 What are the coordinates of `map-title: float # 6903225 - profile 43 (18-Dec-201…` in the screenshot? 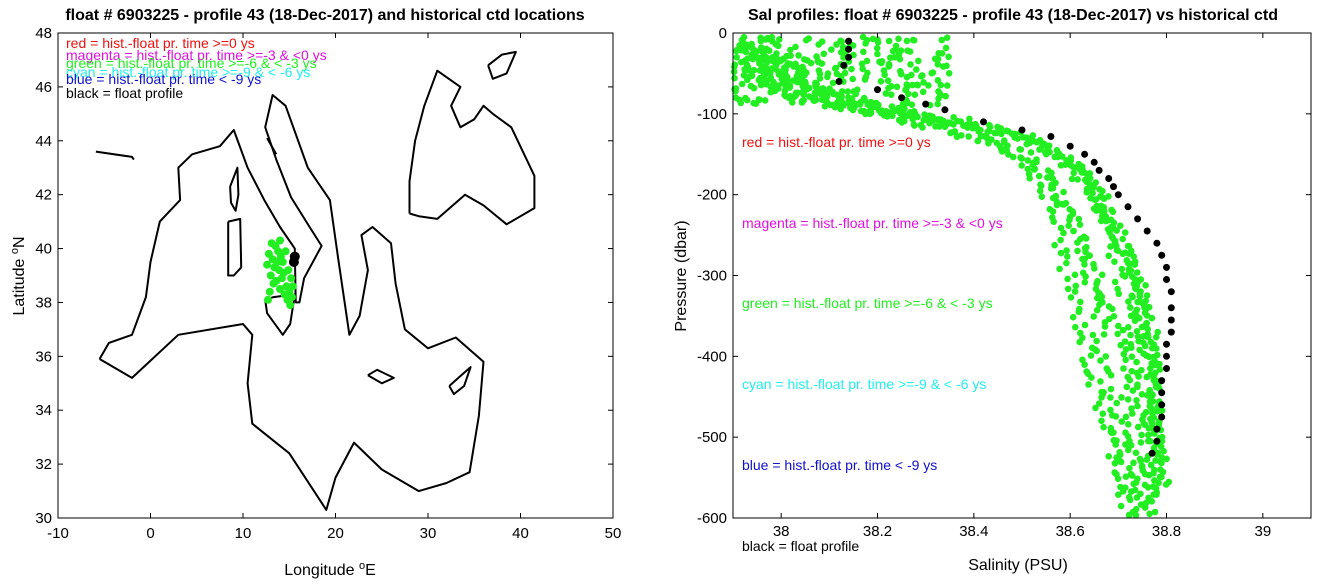 It's located at (324, 15).